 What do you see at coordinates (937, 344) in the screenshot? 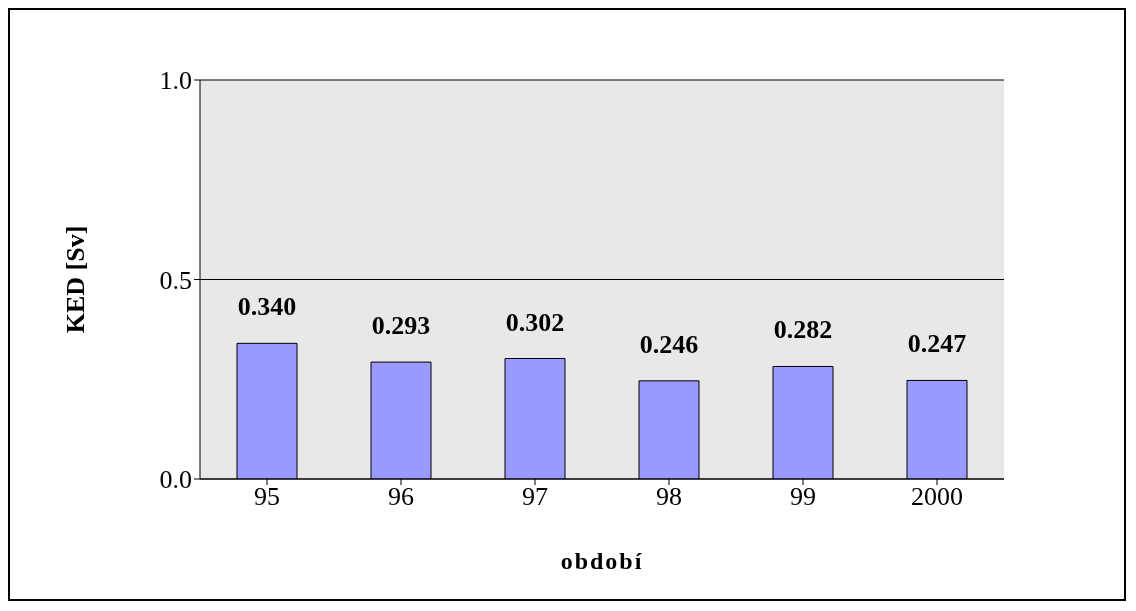
I see `data-label: 0.247` at bounding box center [937, 344].